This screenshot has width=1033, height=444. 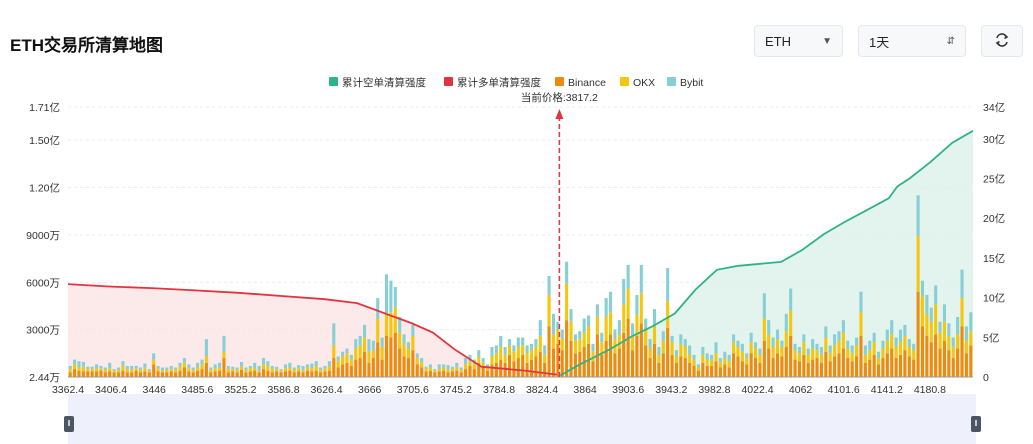 I want to click on long-cum-line, so click(x=312, y=329).